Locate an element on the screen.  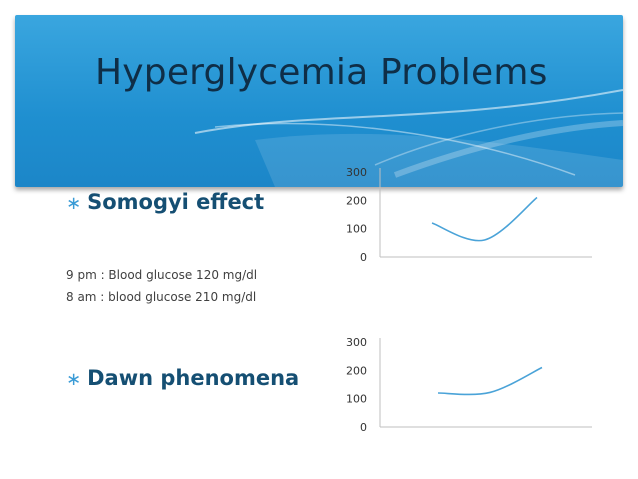
bullet-label: Dawn phenomena is located at coordinates (193, 378).